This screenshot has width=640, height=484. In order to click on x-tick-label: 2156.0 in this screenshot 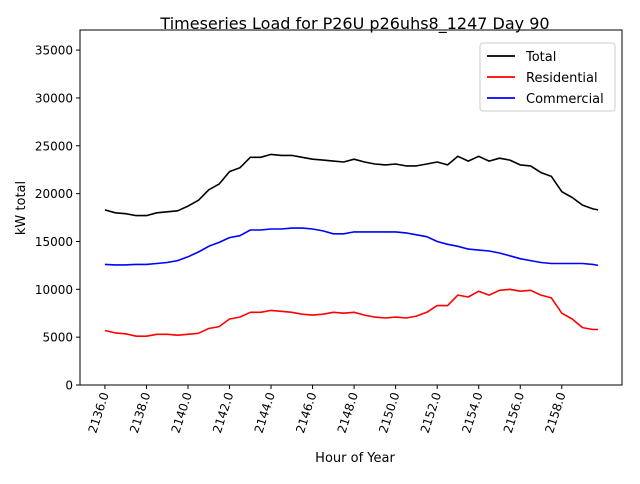, I will do `click(514, 413)`.